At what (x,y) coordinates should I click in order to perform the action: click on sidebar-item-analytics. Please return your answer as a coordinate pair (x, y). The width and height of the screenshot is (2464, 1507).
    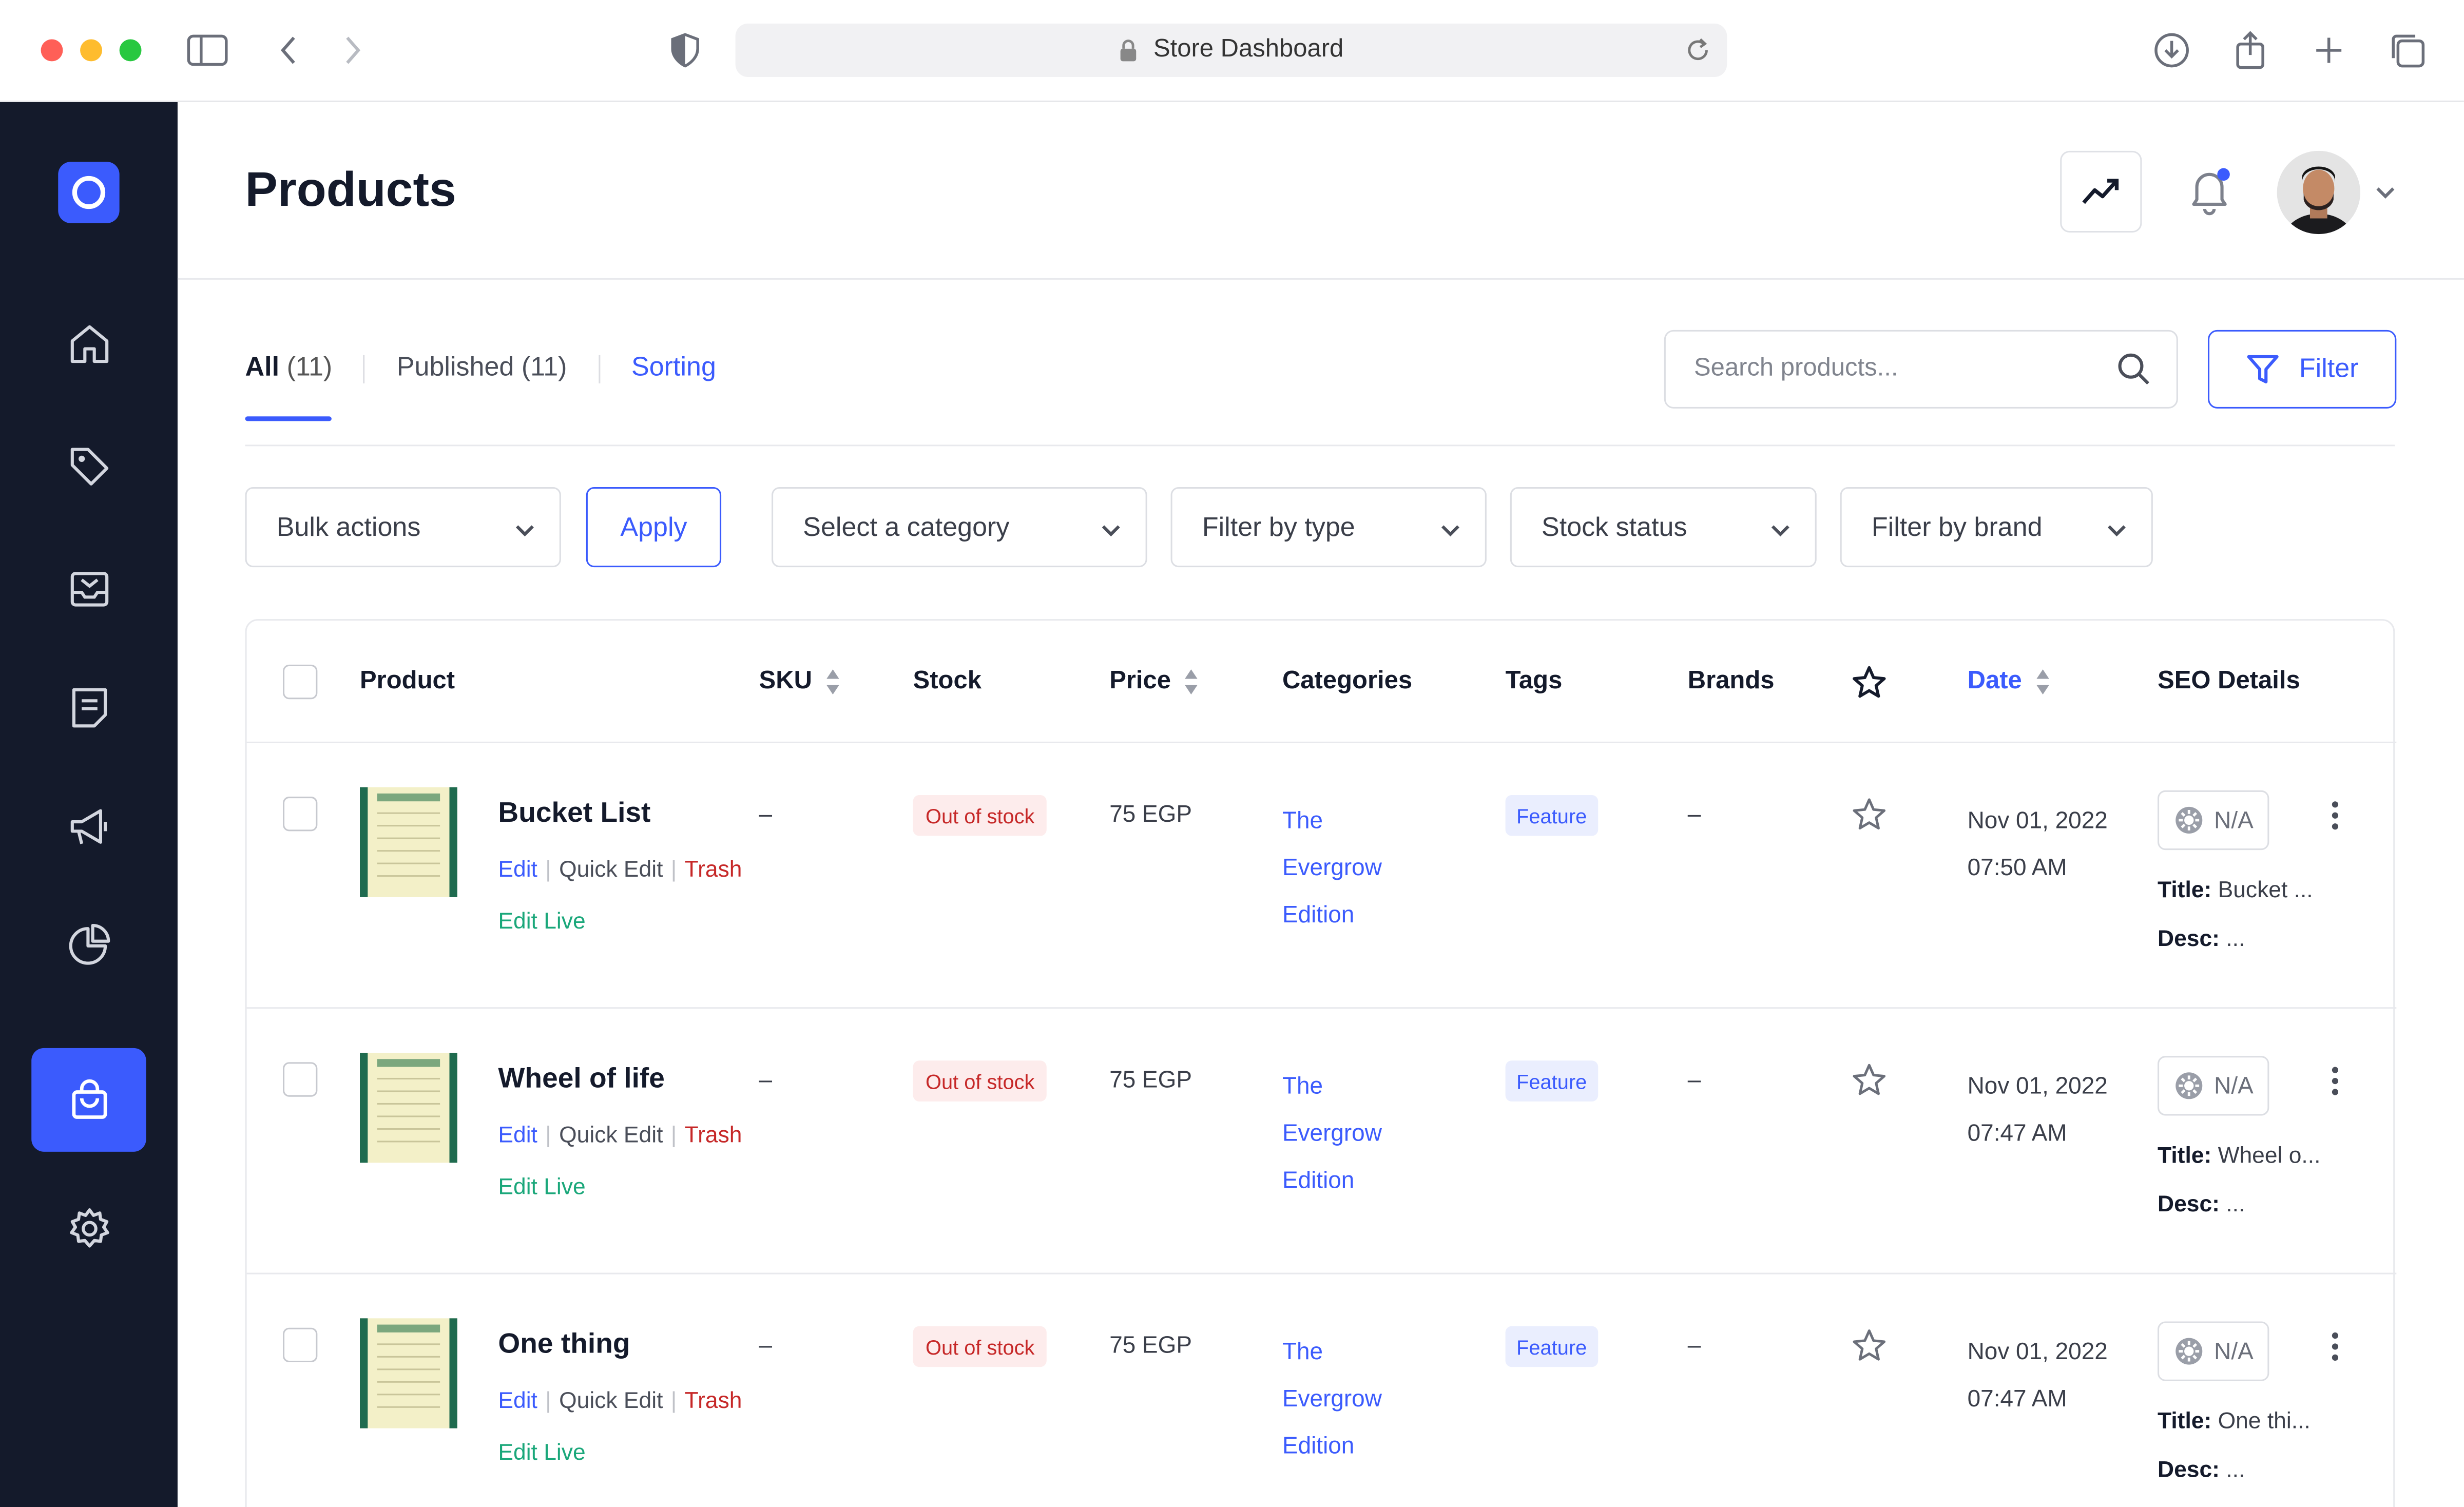
    Looking at the image, I should click on (88, 944).